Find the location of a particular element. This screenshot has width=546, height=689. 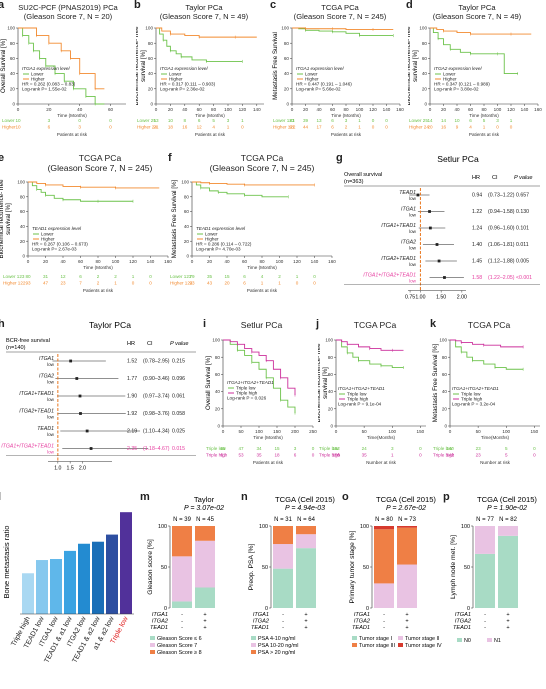

gene-status: + is located at coordinates (204, 628).